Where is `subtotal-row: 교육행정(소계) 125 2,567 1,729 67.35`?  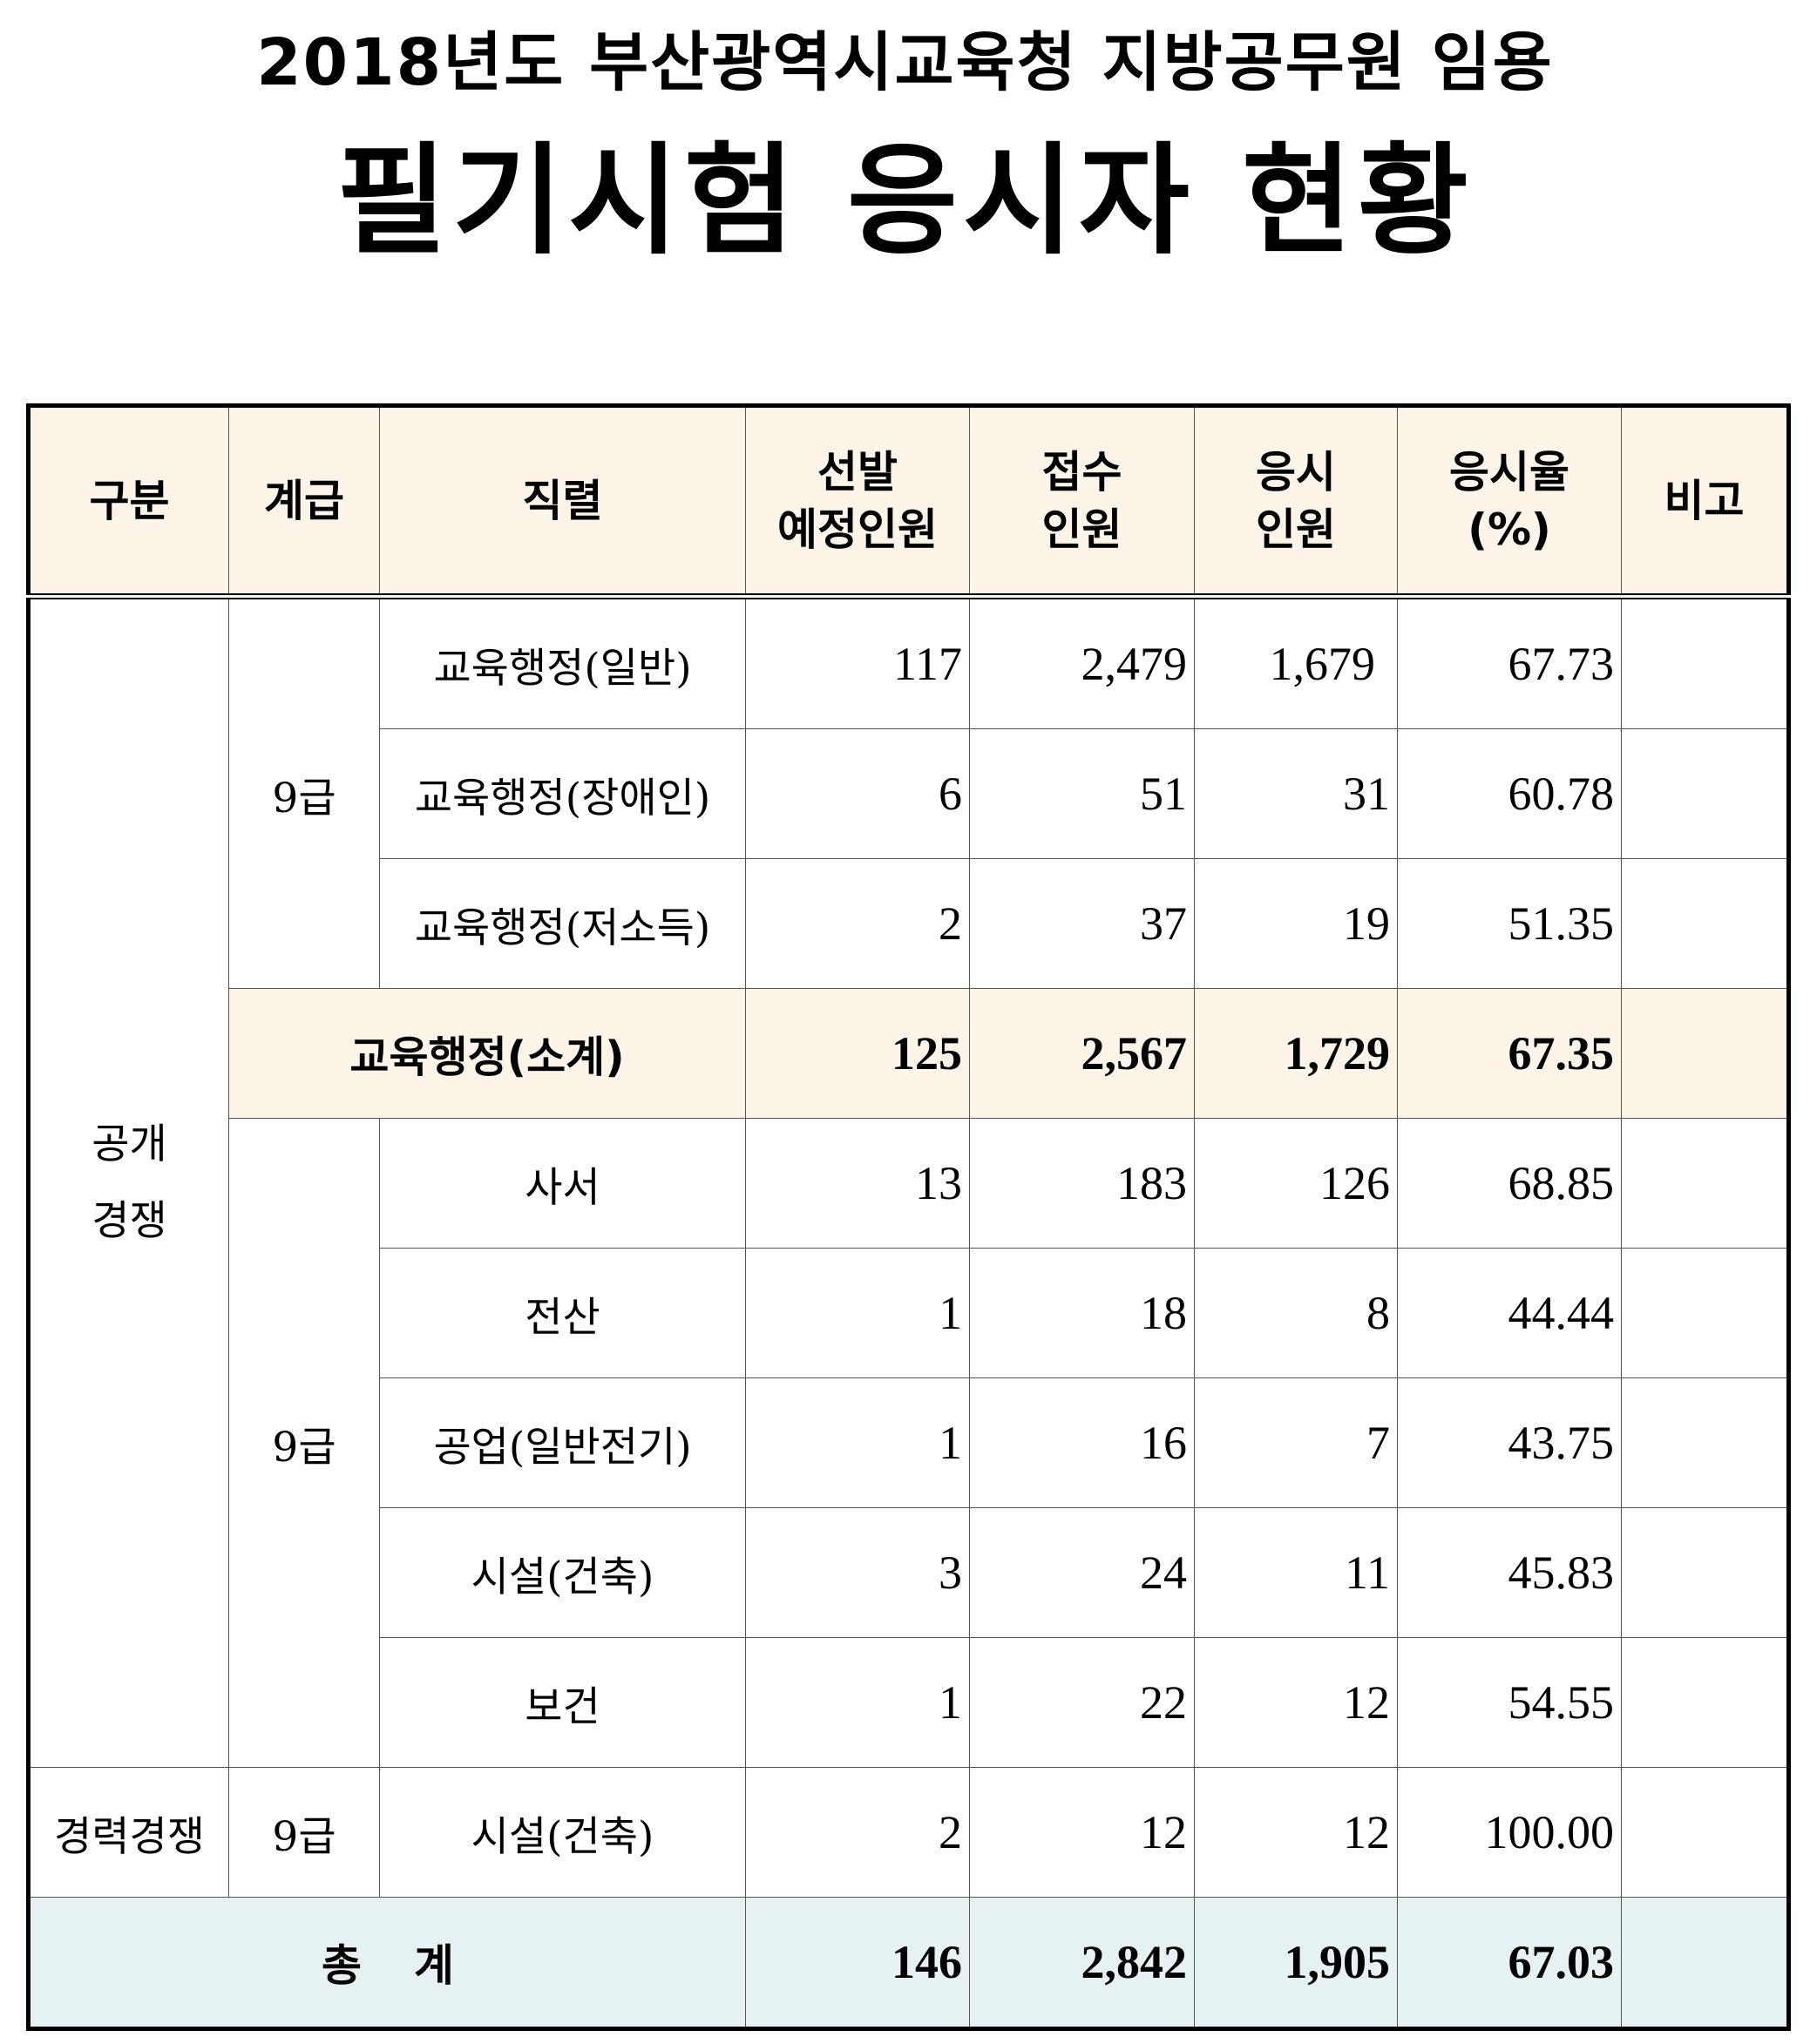 subtotal-row: 교육행정(소계) 125 2,567 1,729 67.35 is located at coordinates (909, 1053).